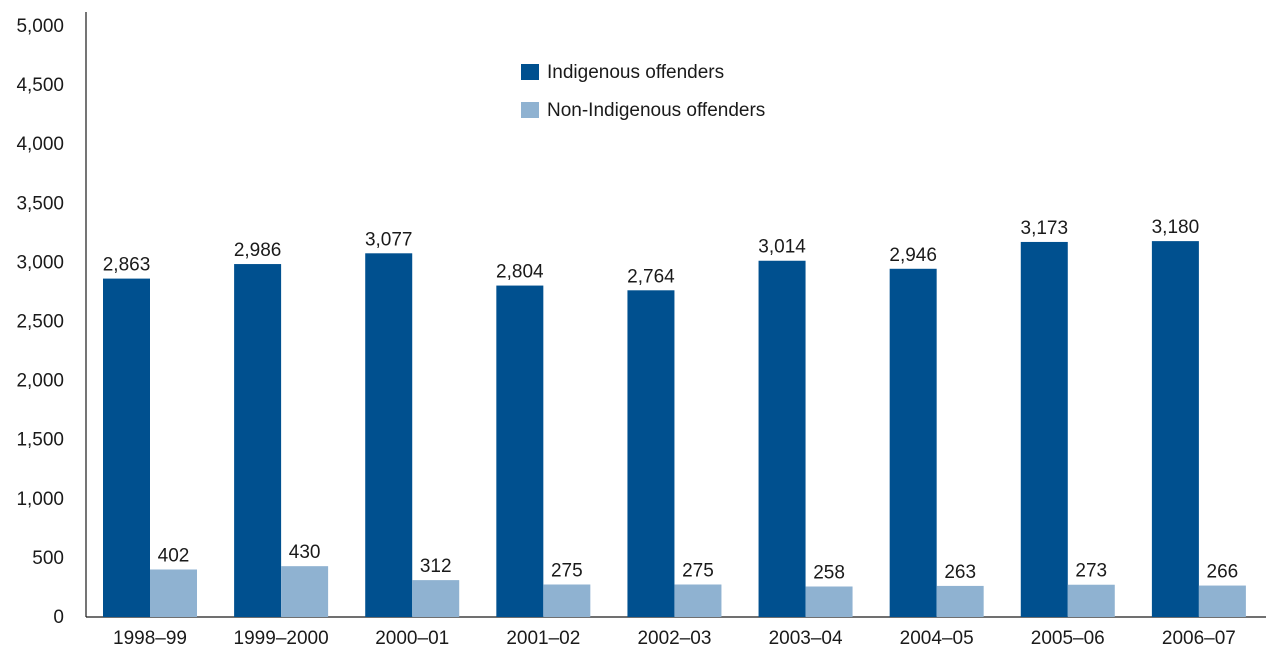  I want to click on y-tick-label: 3,500, so click(40, 203).